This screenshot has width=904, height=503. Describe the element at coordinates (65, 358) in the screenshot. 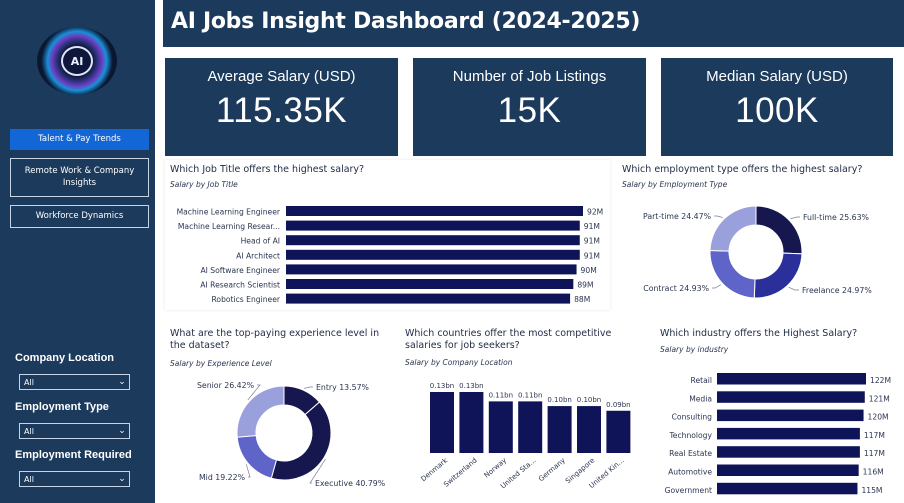

I see `company-location-label: Company Location` at that location.